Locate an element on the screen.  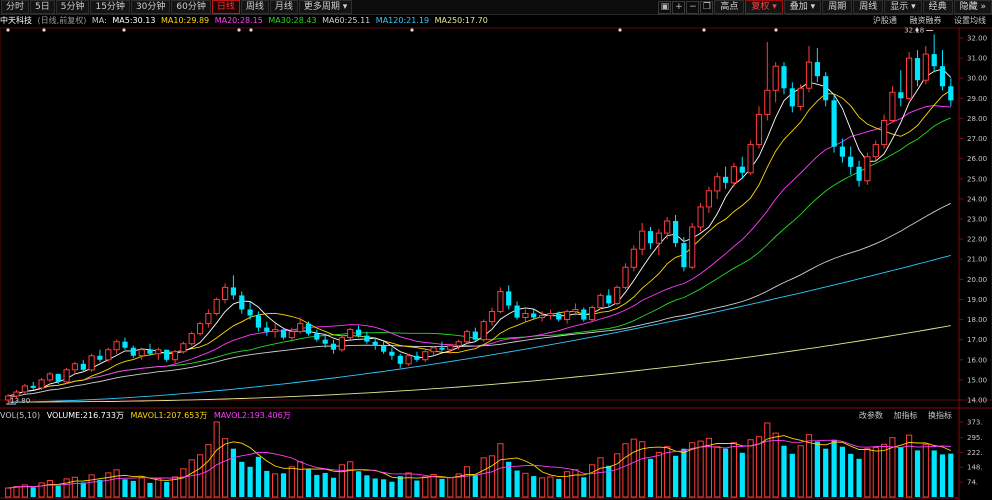
hk-connect-link: 沪股通 is located at coordinates (884, 20).